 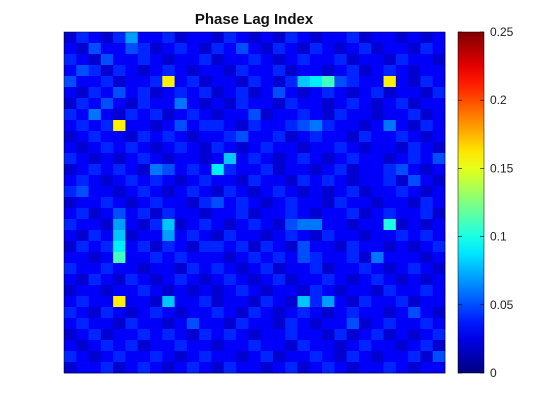 What do you see at coordinates (485, 202) in the screenshot?
I see `colorbar: 0 0.05 0.1 0.15 0.2 0.25` at bounding box center [485, 202].